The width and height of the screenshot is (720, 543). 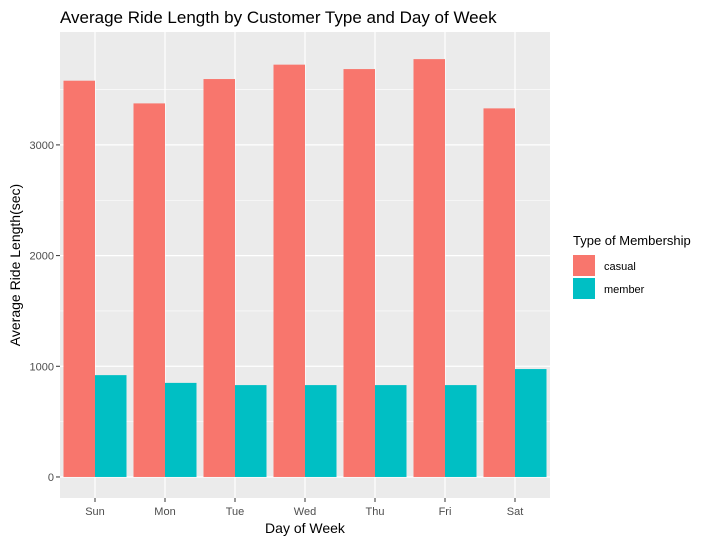 I want to click on x-tick-label: Tue, so click(x=235, y=512).